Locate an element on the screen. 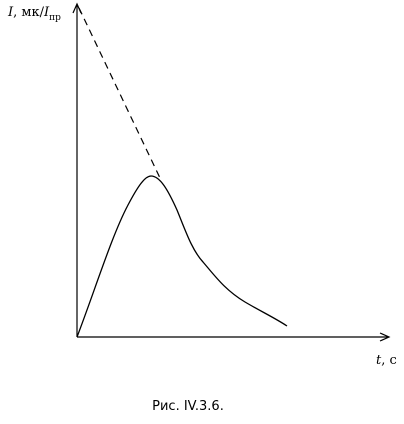 Image resolution: width=404 pixels, height=424 pixels. x-axis-label: t, с is located at coordinates (386, 360).